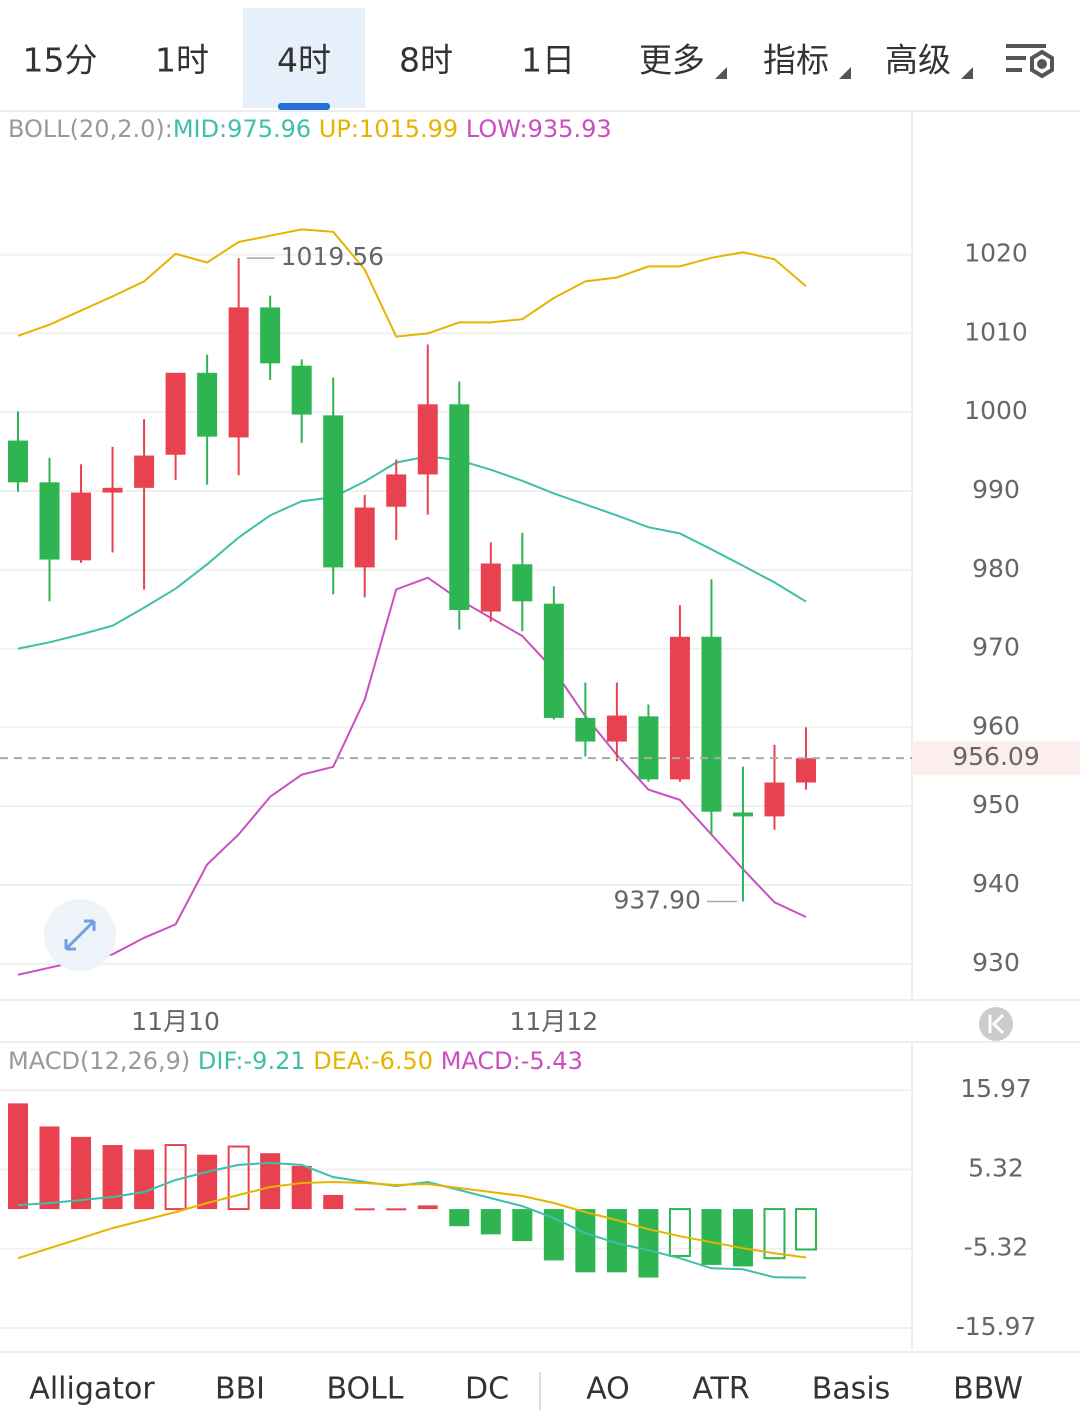 Image resolution: width=1080 pixels, height=1421 pixels. What do you see at coordinates (80, 935) in the screenshot?
I see `expand-button` at bounding box center [80, 935].